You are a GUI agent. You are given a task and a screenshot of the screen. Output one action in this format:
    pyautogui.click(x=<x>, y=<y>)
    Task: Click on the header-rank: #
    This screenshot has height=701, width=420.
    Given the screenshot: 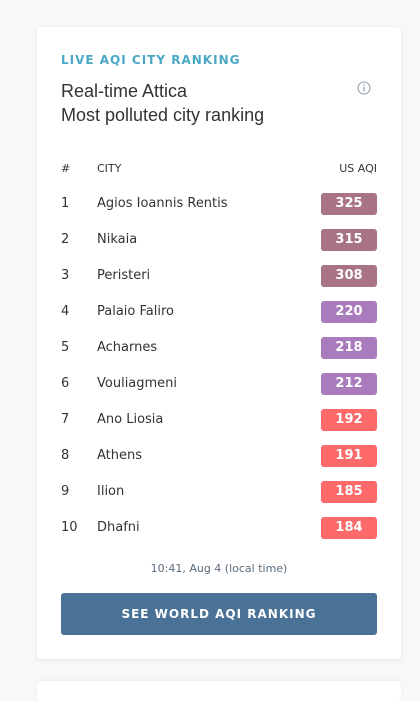 What is the action you would take?
    pyautogui.click(x=66, y=168)
    